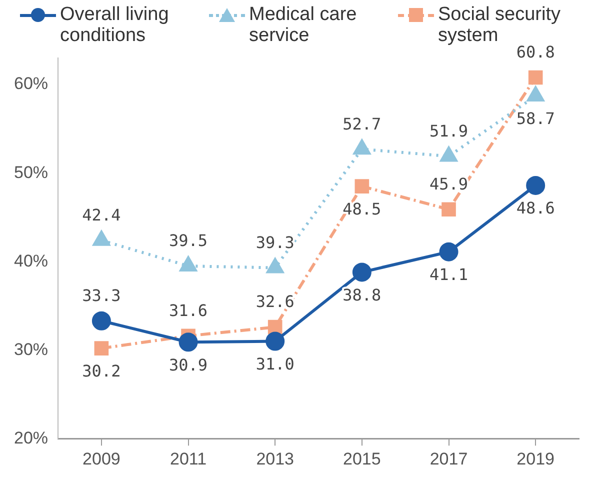 This screenshot has width=593, height=478. Describe the element at coordinates (535, 458) in the screenshot. I see `x-tick-label: 2019` at that location.